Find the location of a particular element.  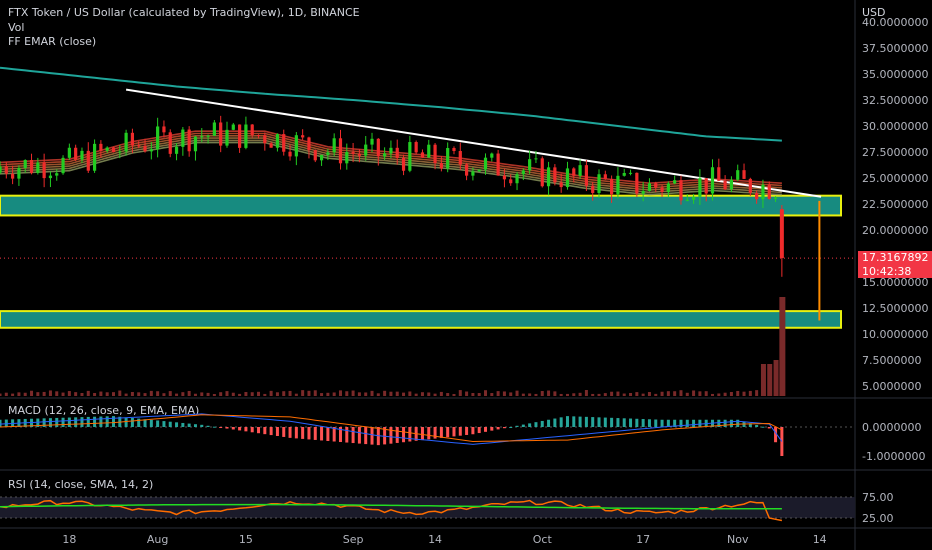

price-tick-label: 20.0000000 is located at coordinates (895, 230).